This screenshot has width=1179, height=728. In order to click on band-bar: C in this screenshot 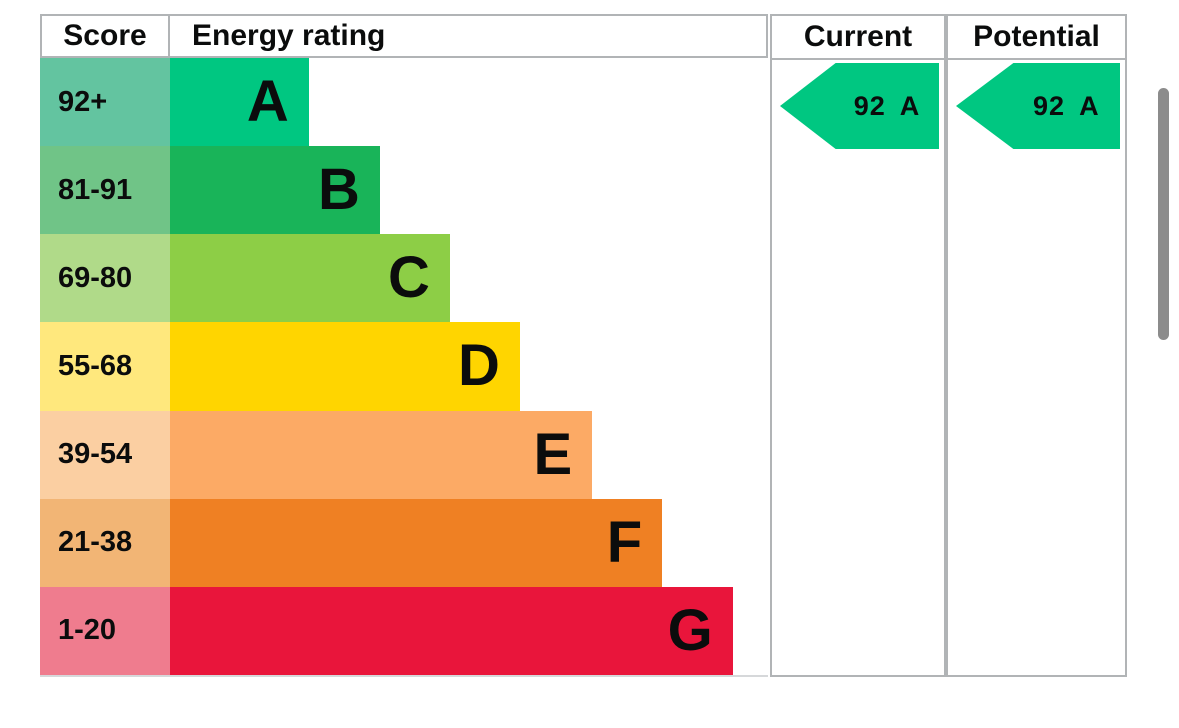, I will do `click(310, 278)`.